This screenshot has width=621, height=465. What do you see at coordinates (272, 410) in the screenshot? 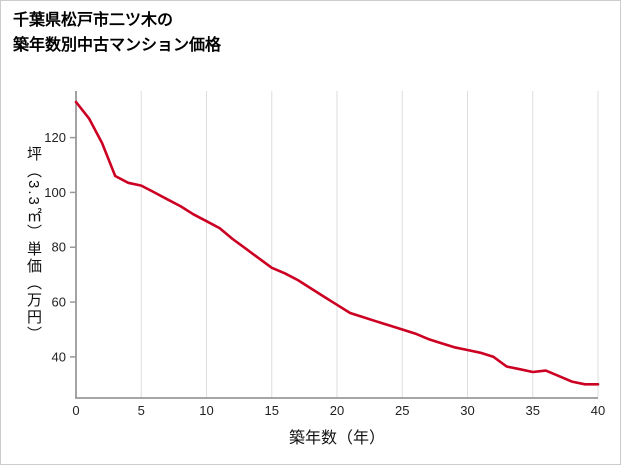
I see `x-tick-label: 15` at bounding box center [272, 410].